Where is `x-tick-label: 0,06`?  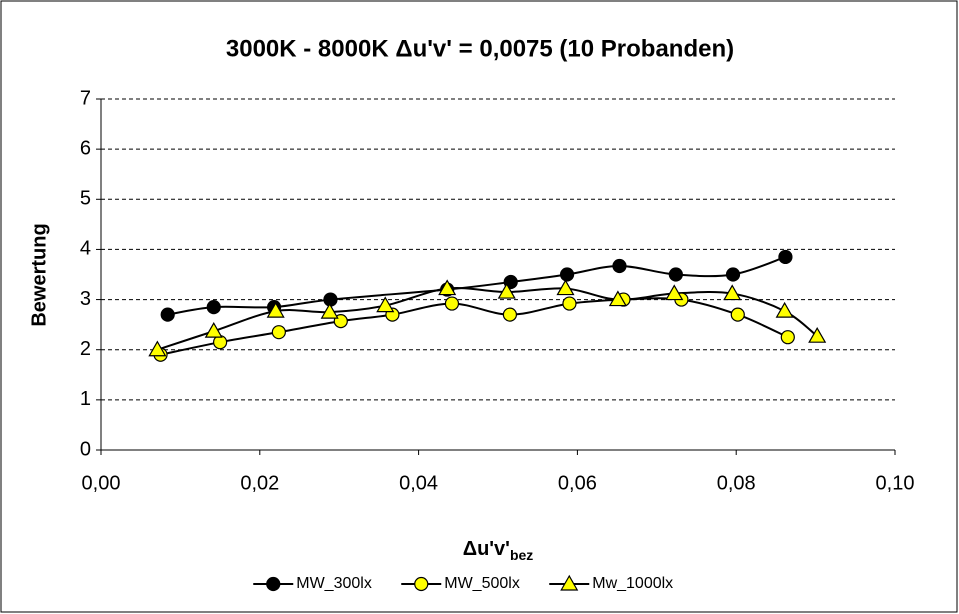 x-tick-label: 0,06 is located at coordinates (577, 483).